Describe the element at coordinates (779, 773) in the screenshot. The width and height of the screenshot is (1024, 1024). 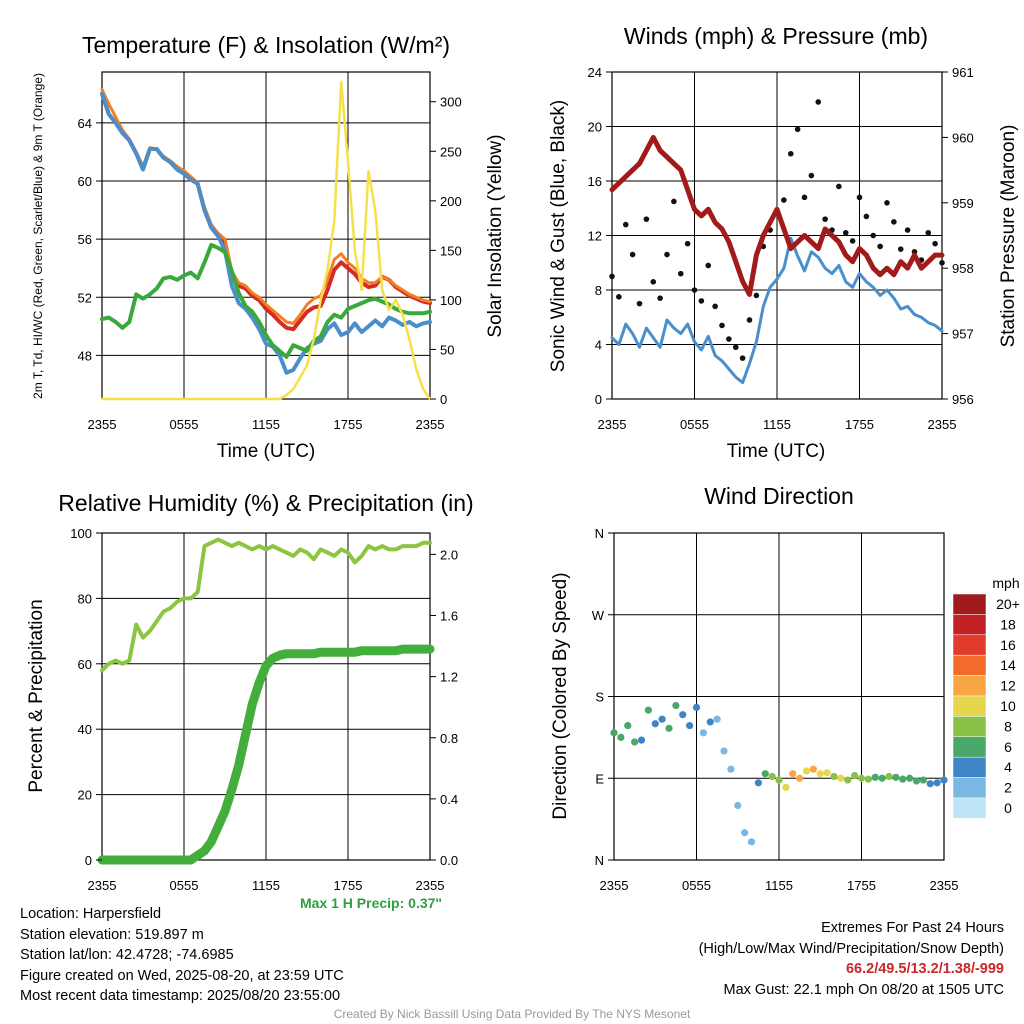
I see `wind-direction-series` at that location.